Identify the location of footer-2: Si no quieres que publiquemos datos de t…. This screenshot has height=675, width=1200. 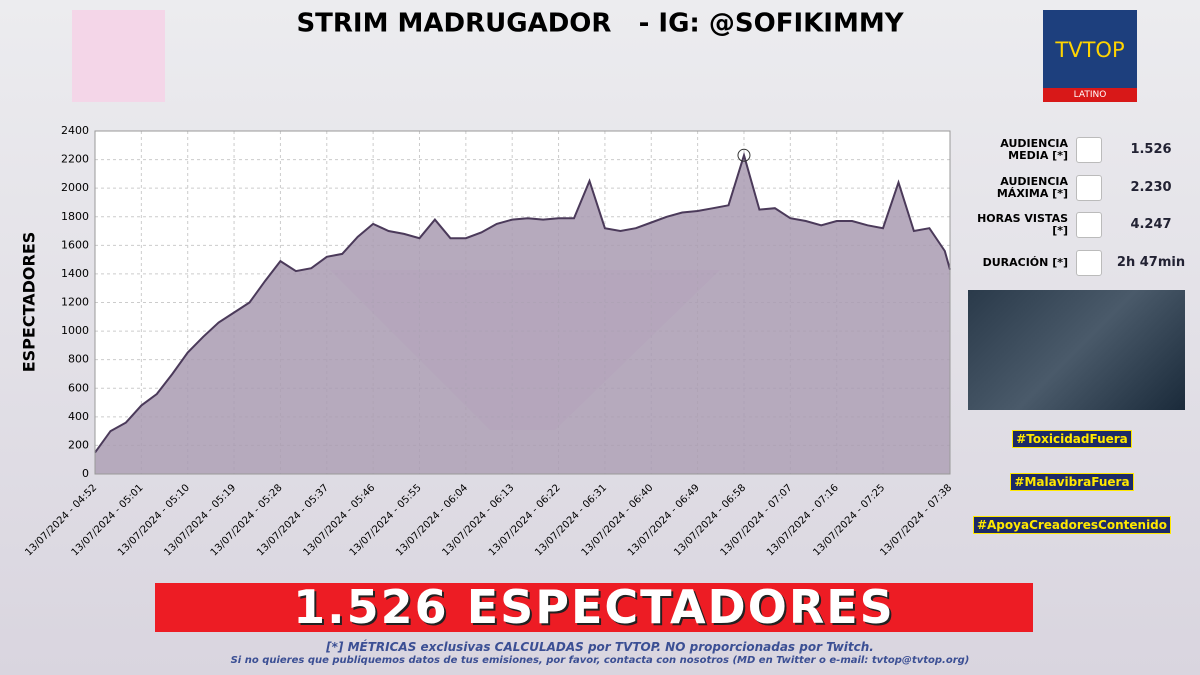
(600, 660).